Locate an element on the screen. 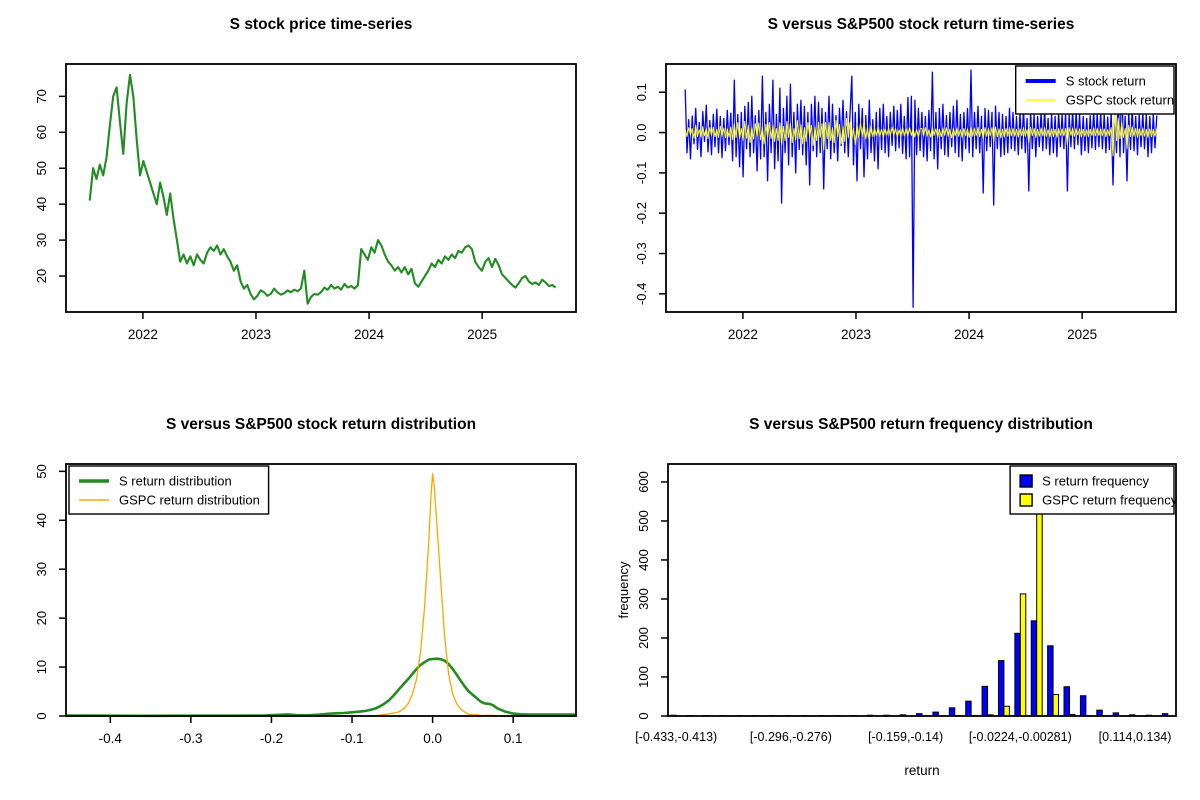  legend-label: GSPC return distribution is located at coordinates (189, 500).